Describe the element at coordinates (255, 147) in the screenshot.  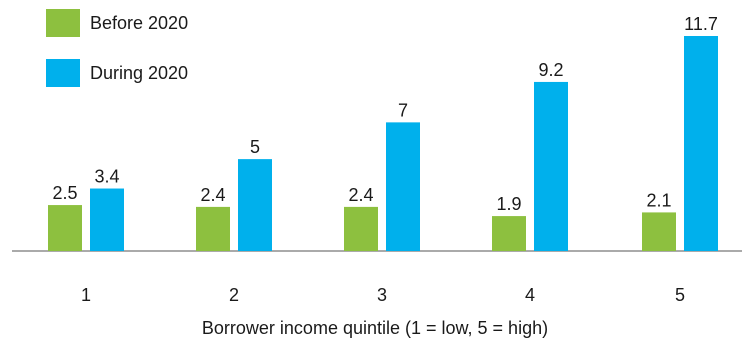
I see `data-label-during-2020-q2: 5` at that location.